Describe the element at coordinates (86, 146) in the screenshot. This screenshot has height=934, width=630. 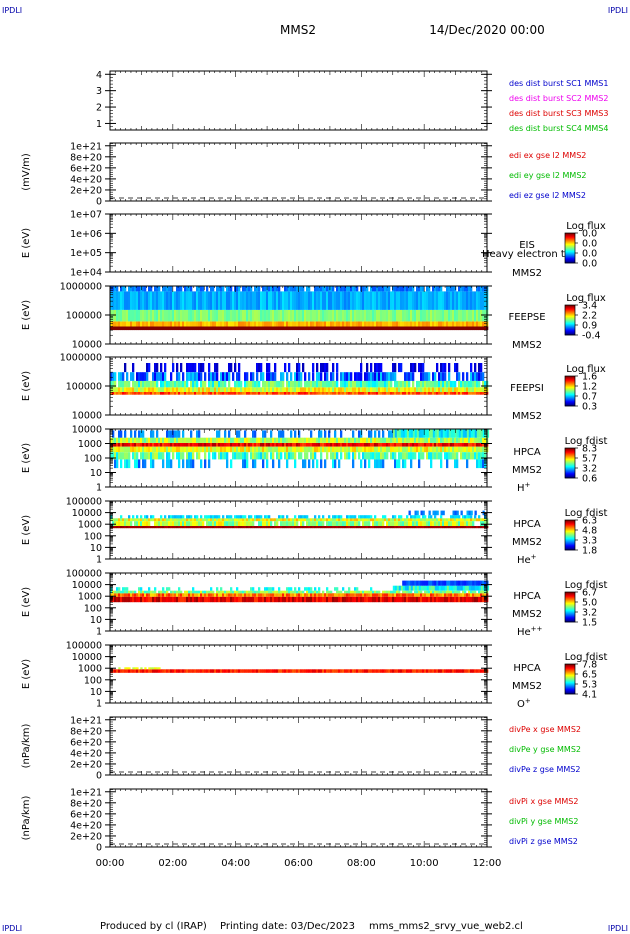
I see `y-tick-label: 1e+21` at that location.